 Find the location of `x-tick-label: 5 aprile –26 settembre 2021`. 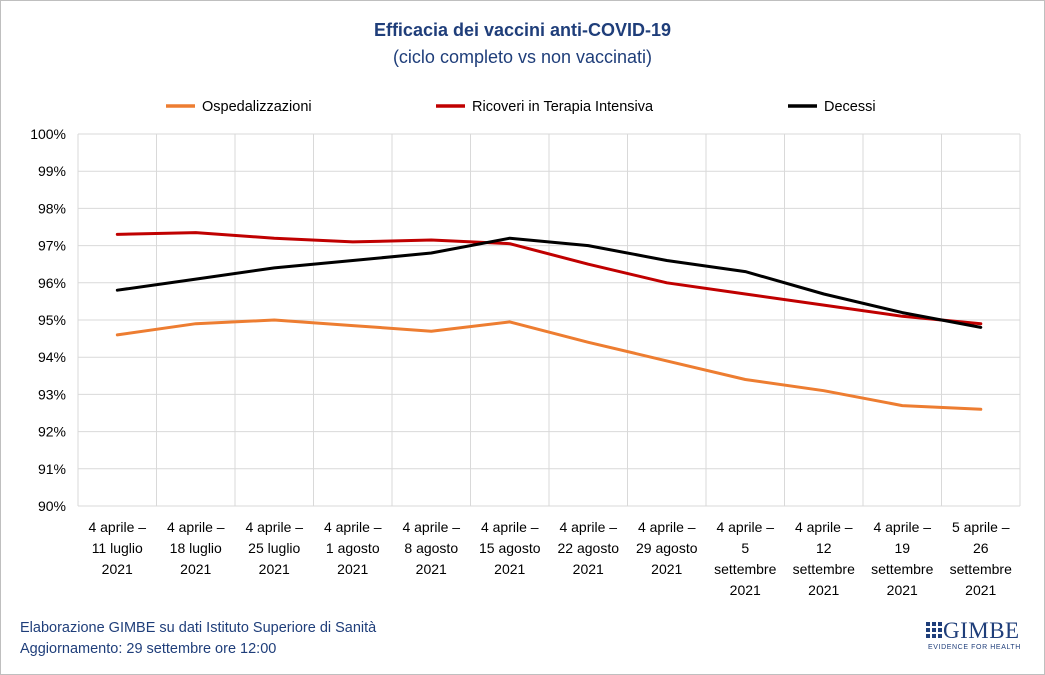

x-tick-label: 5 aprile –26 settembre 2021 is located at coordinates (981, 558).